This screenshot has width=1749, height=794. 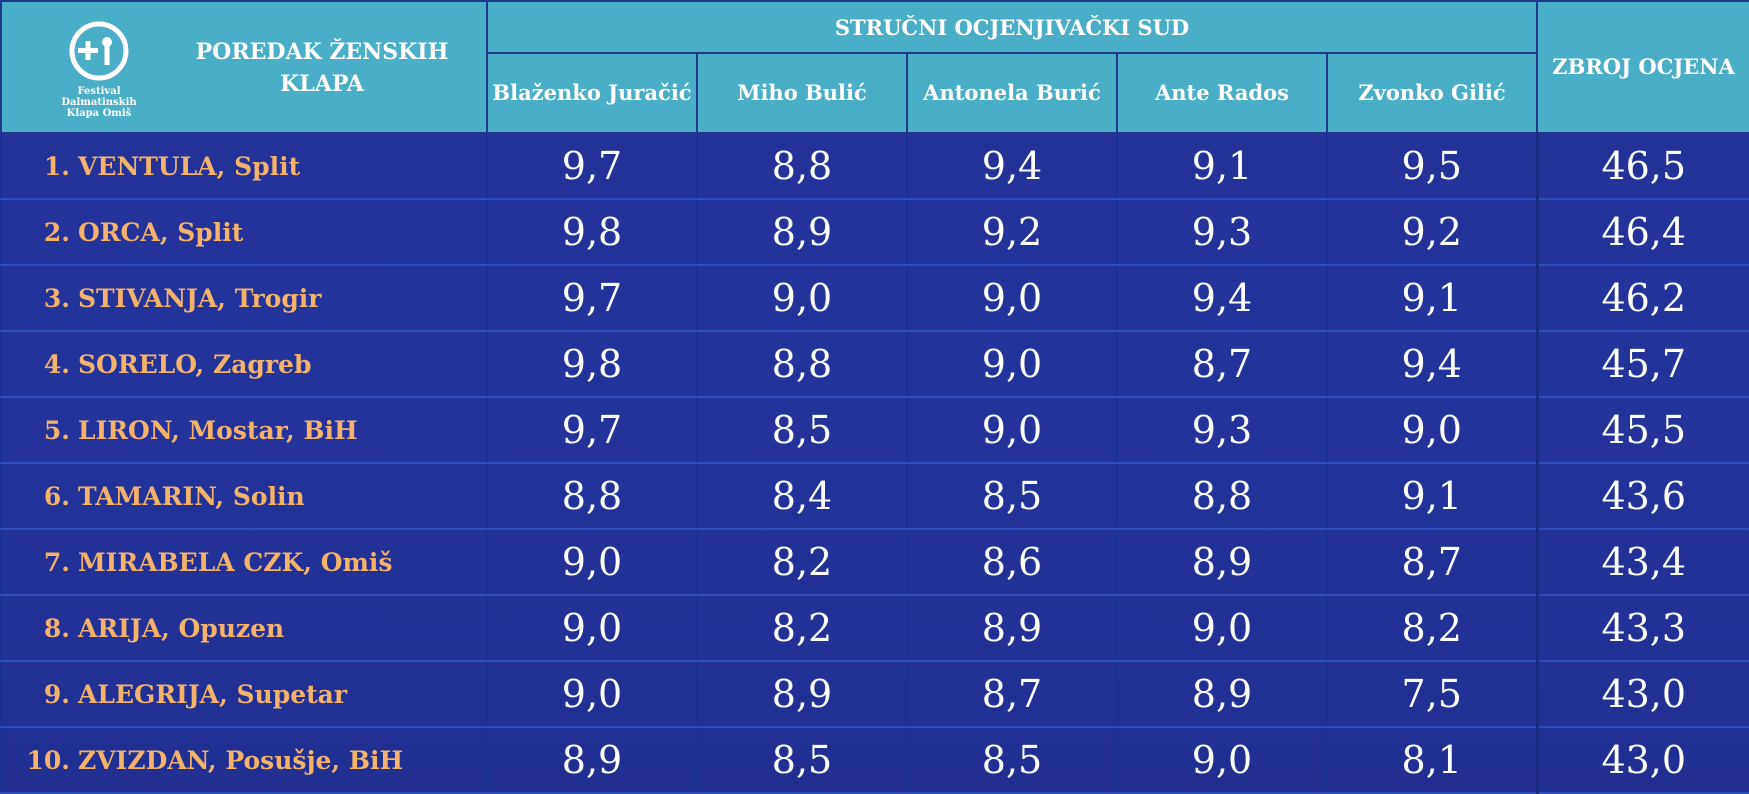 I want to click on klapa-name-cell: 5. LIRON, Mostar, BiH, so click(x=244, y=430).